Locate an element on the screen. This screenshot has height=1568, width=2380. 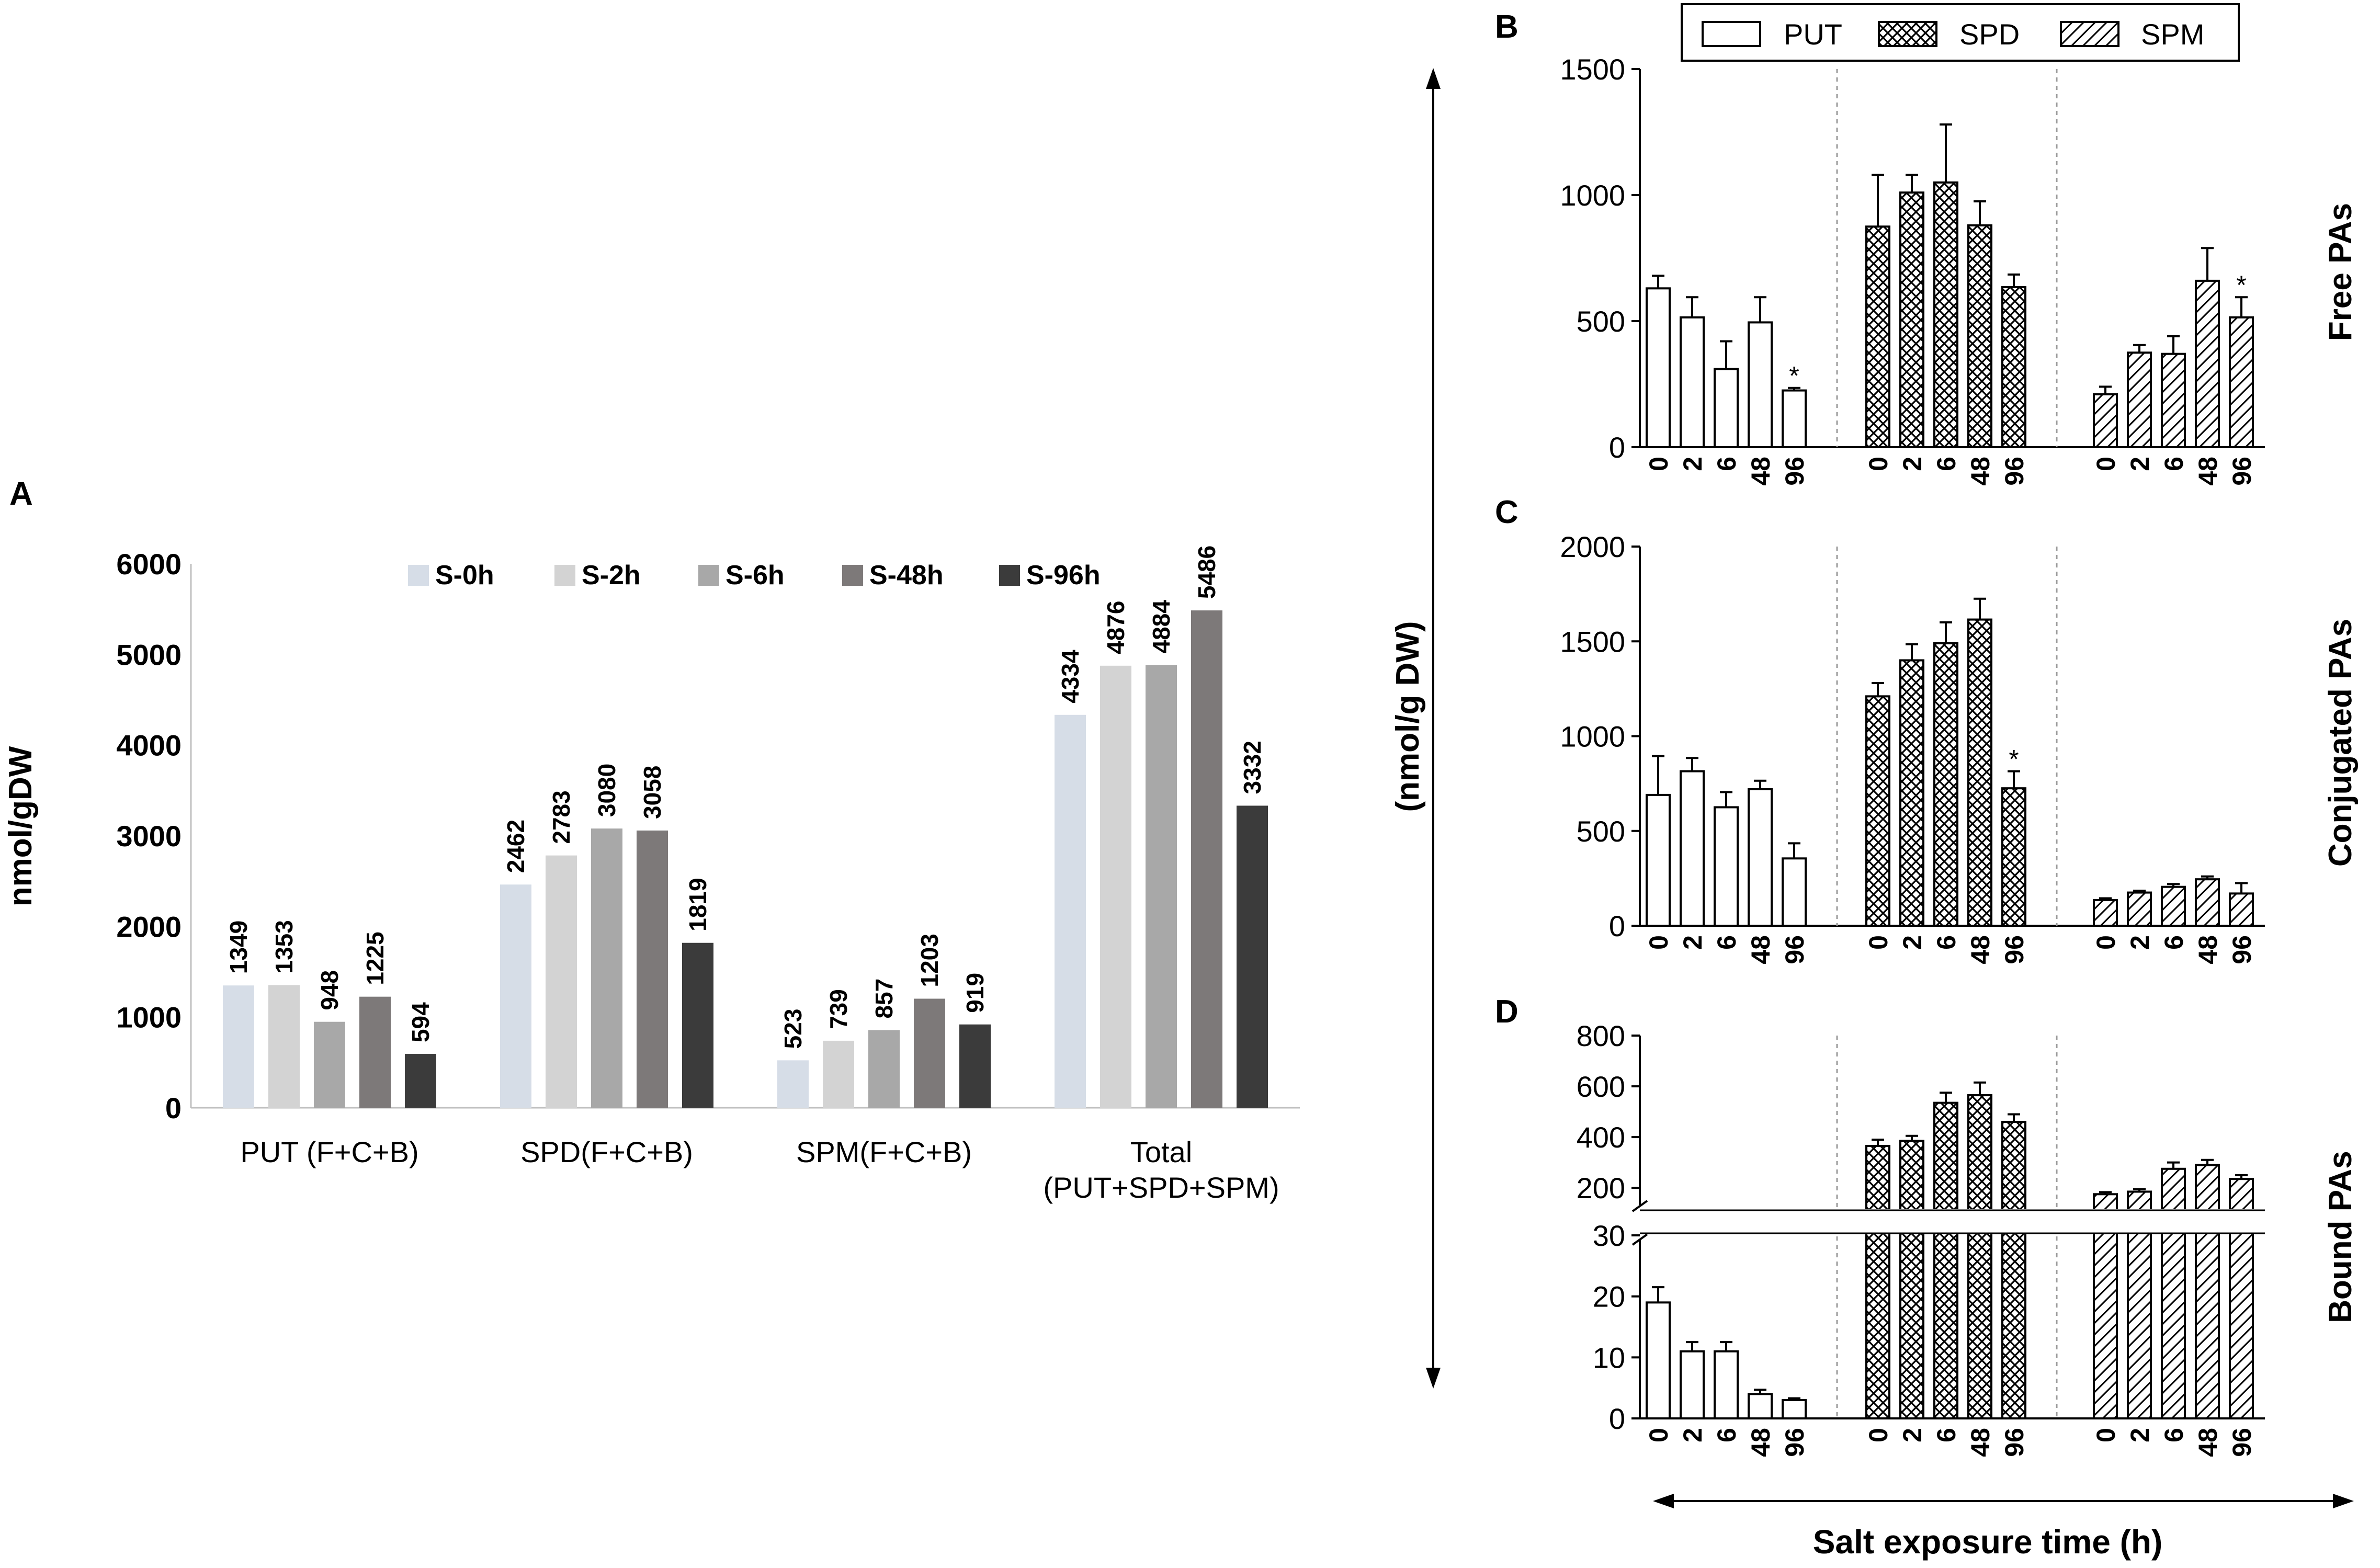
shared-y-axis-label: (nmol/g DW) is located at coordinates (1408, 716).